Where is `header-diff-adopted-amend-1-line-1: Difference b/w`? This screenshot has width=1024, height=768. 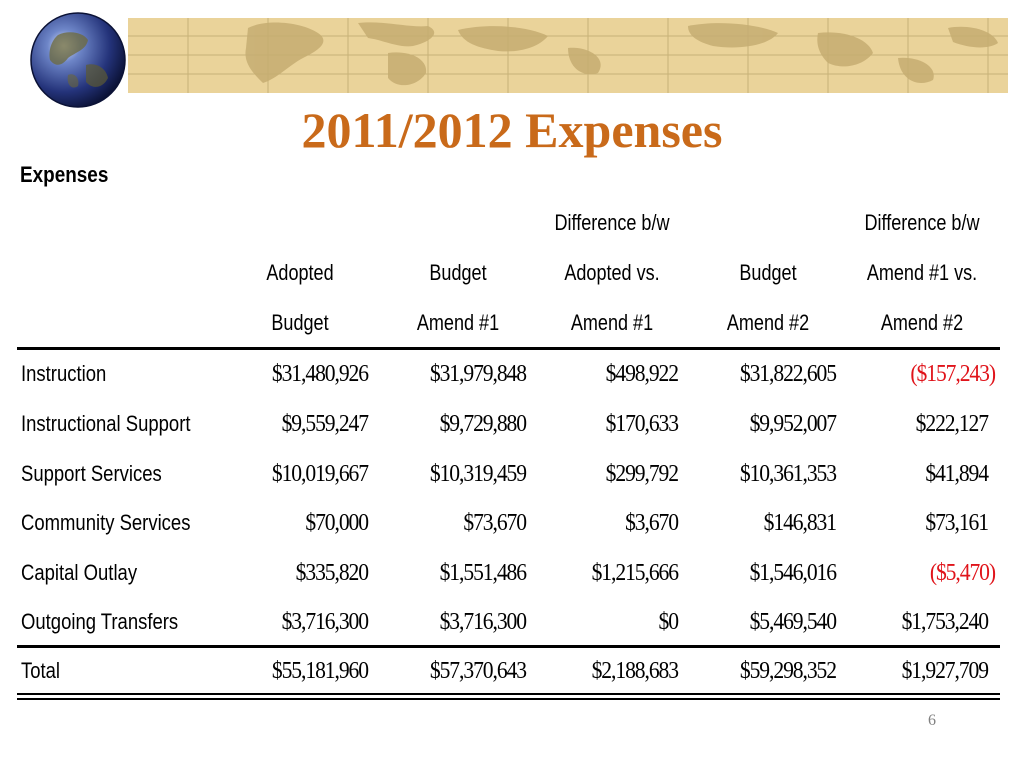 header-diff-adopted-amend-1-line-1: Difference b/w is located at coordinates (612, 222).